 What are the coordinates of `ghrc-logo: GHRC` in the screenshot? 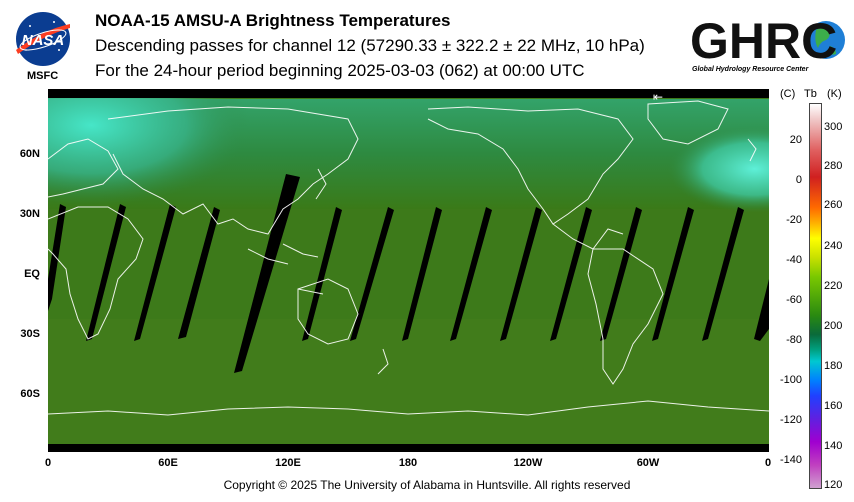 It's located at (768, 43).